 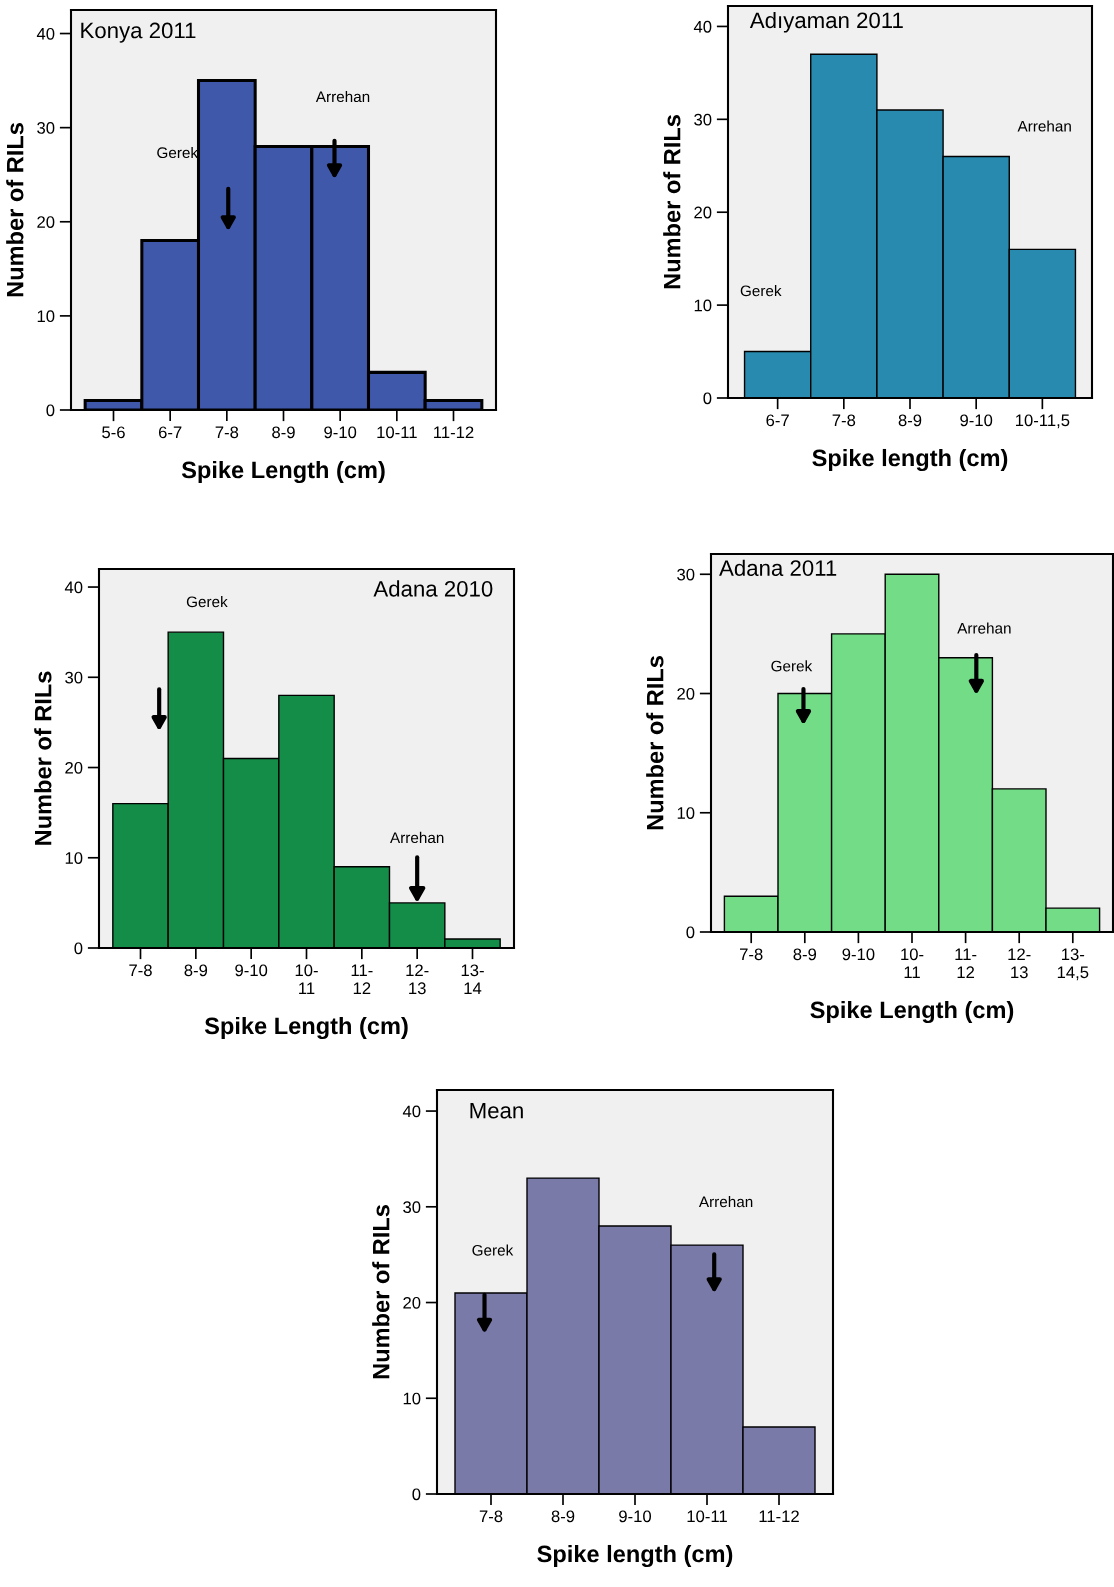 What do you see at coordinates (472, 979) in the screenshot?
I see `x-tick-label: 13- 14` at bounding box center [472, 979].